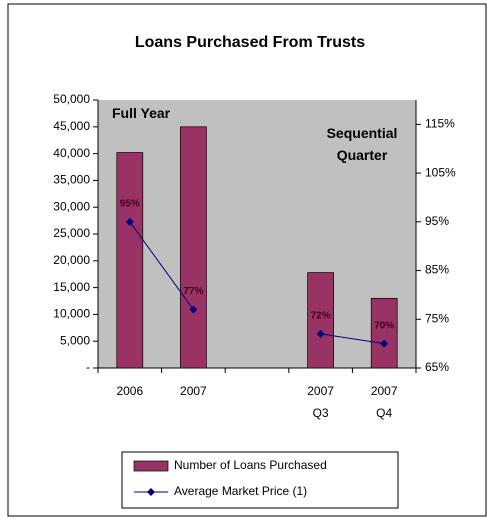 The height and width of the screenshot is (518, 491). I want to click on annotation: Full Year, so click(141, 113).